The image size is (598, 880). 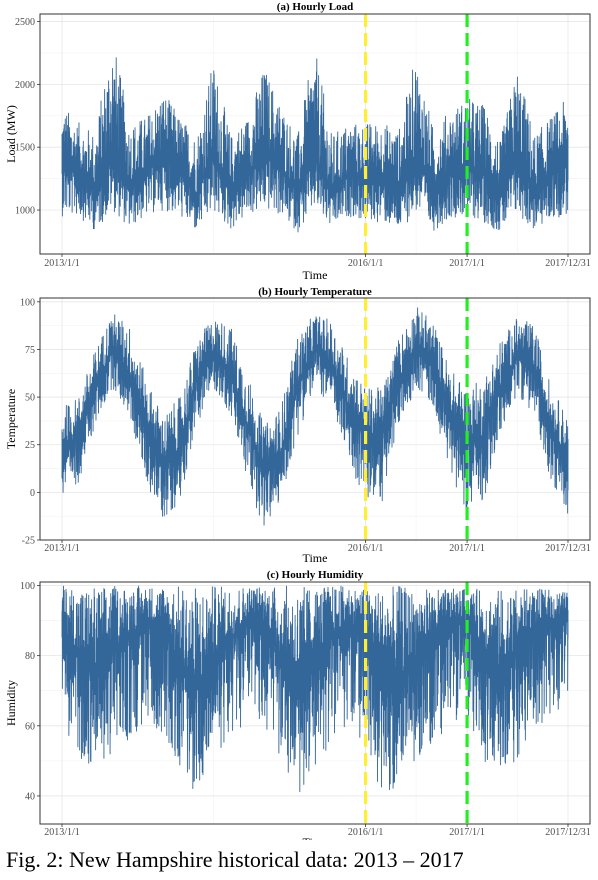 I want to click on y-tick-label: 2500, so click(x=25, y=22).